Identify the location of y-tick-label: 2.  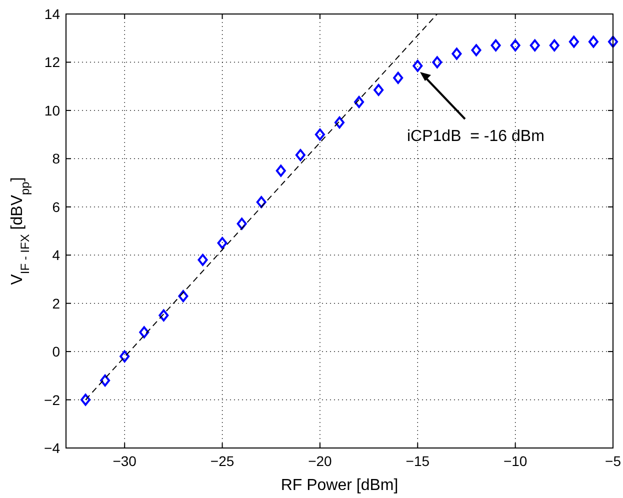
(56, 303).